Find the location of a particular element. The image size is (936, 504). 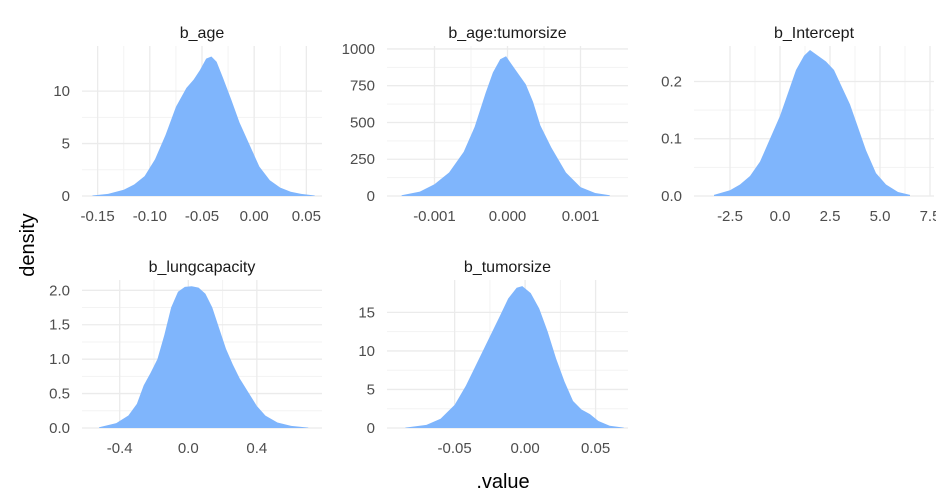

x-tick-label: 2.5 is located at coordinates (830, 216).